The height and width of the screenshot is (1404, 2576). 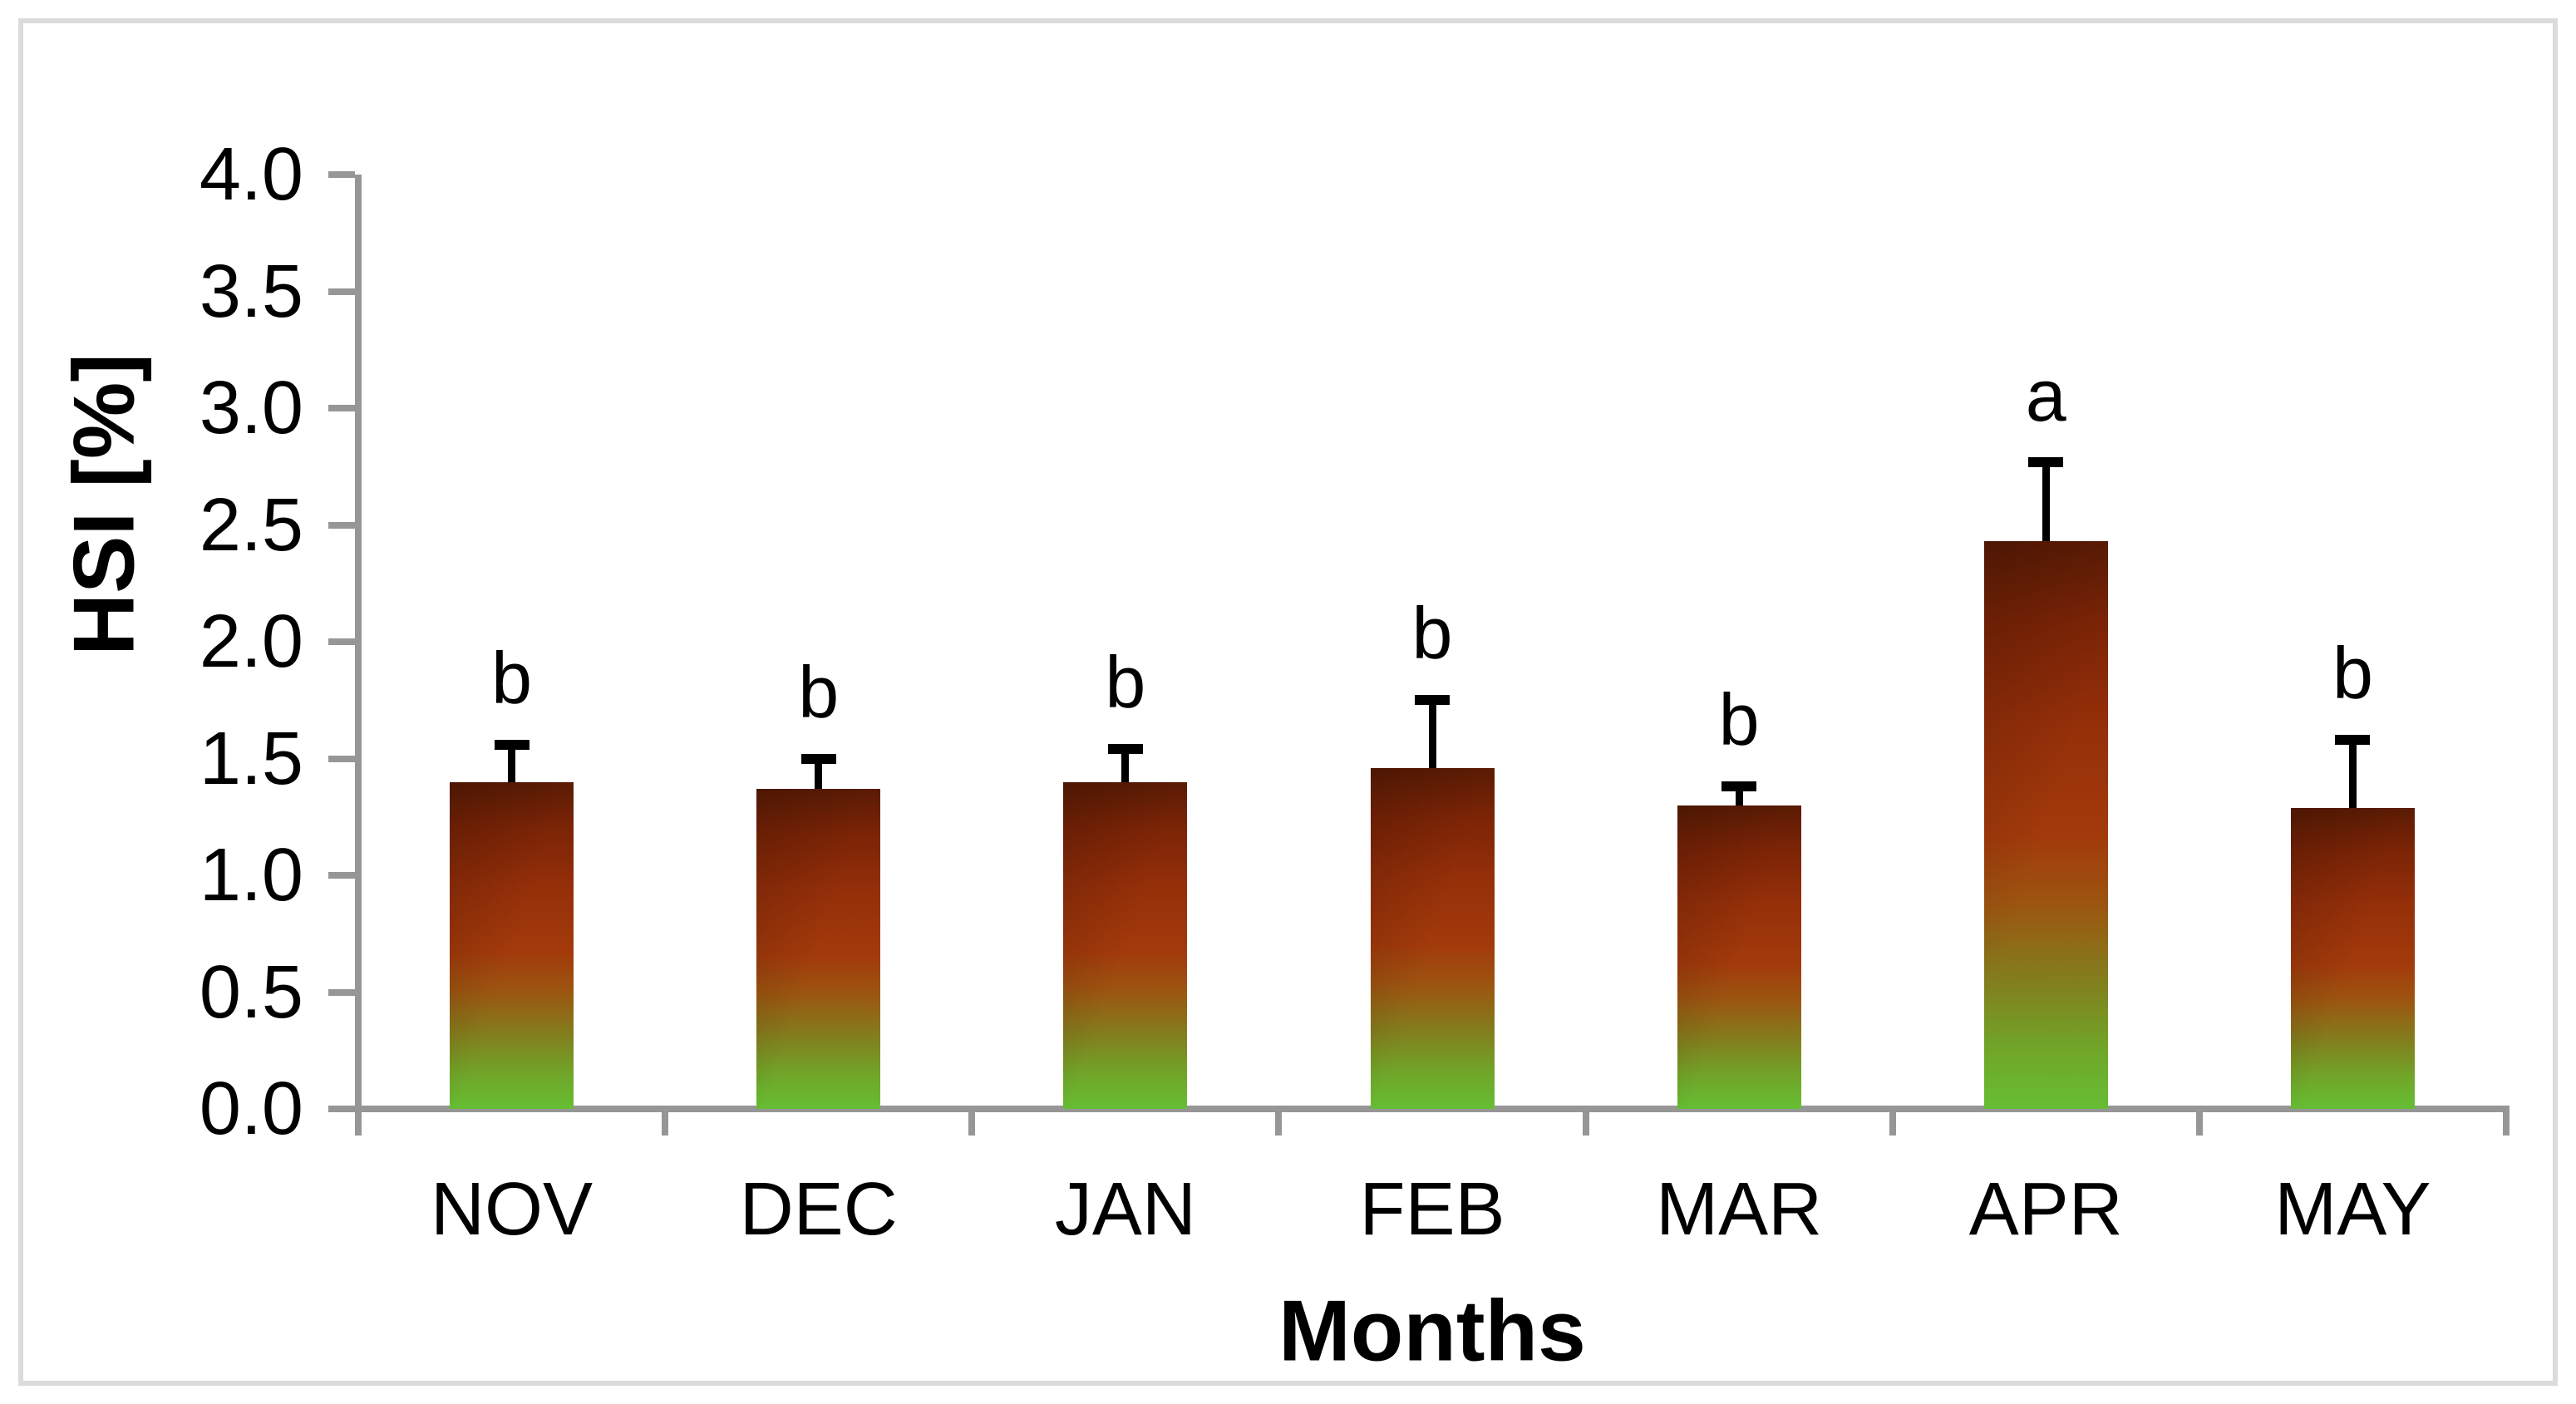 What do you see at coordinates (251, 641) in the screenshot?
I see `y-tick-label: 2.0` at bounding box center [251, 641].